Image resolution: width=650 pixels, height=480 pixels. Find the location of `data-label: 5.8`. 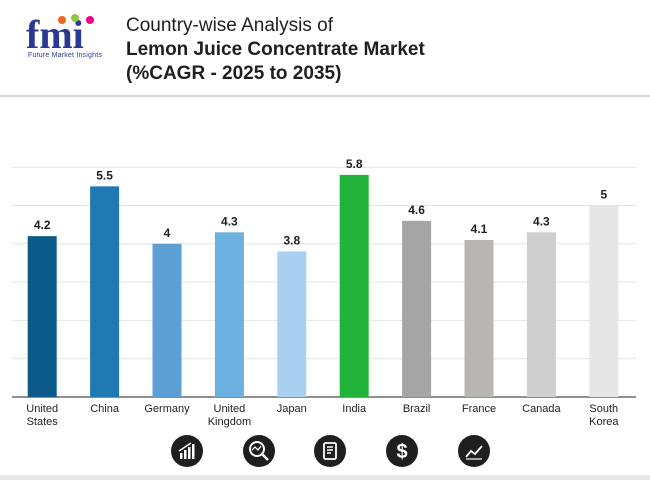

data-label: 5.8 is located at coordinates (354, 164).